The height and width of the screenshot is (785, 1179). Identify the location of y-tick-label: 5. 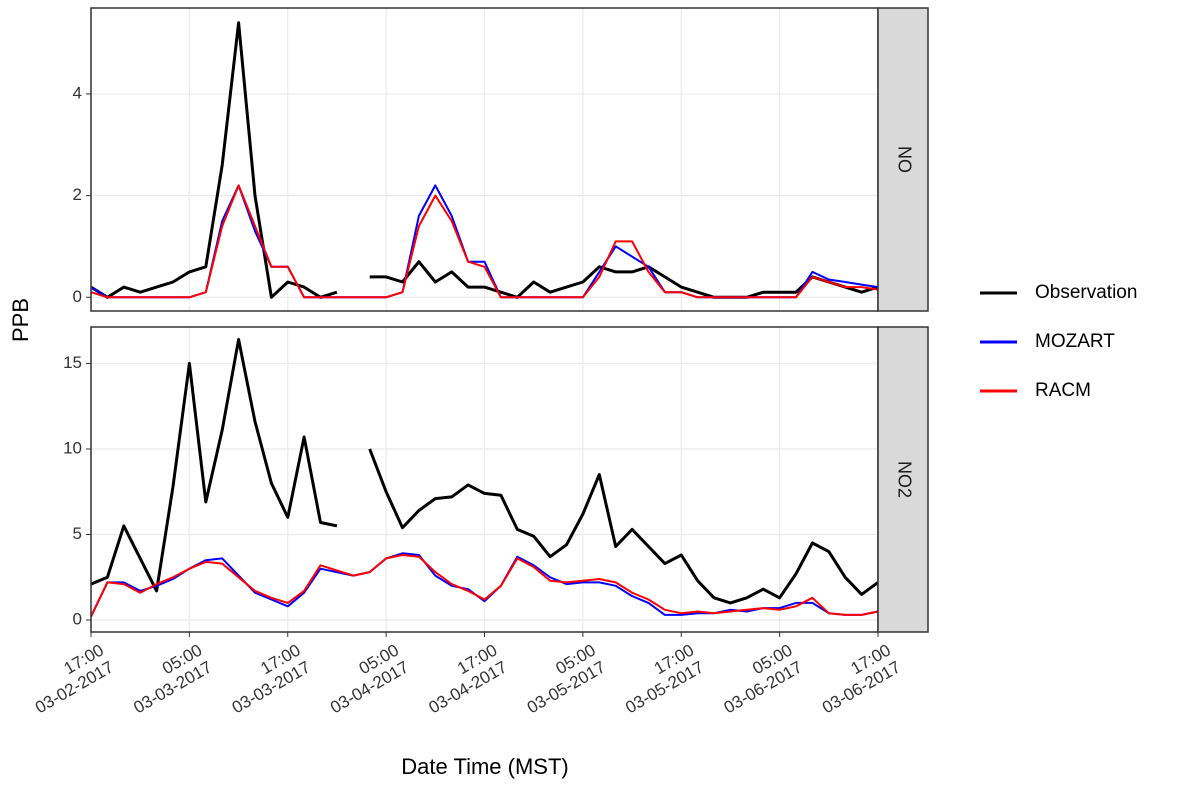
(77, 533).